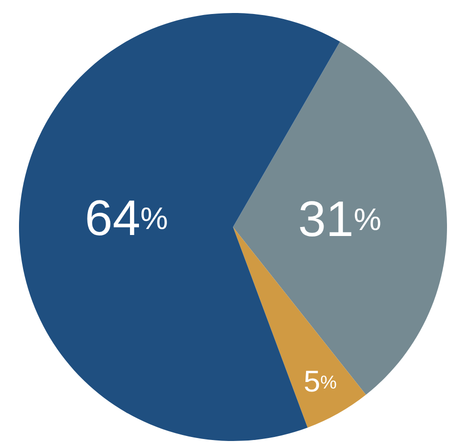 This screenshot has width=449, height=448. I want to click on data-label: 64%, so click(126, 218).